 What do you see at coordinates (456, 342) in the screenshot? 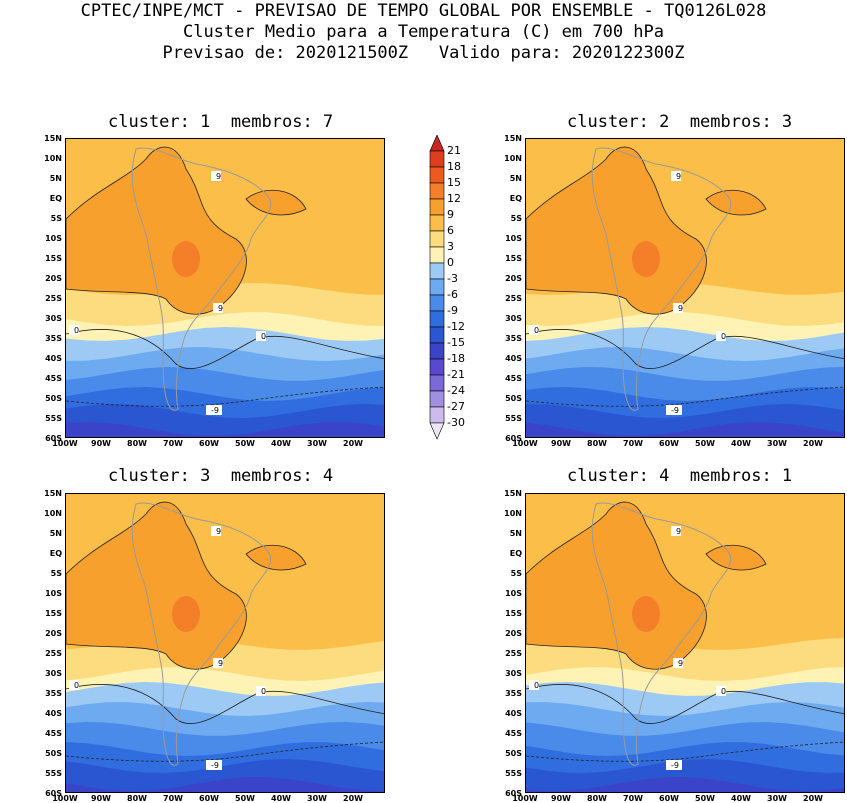
I see `colorbar-level-label: -15` at bounding box center [456, 342].